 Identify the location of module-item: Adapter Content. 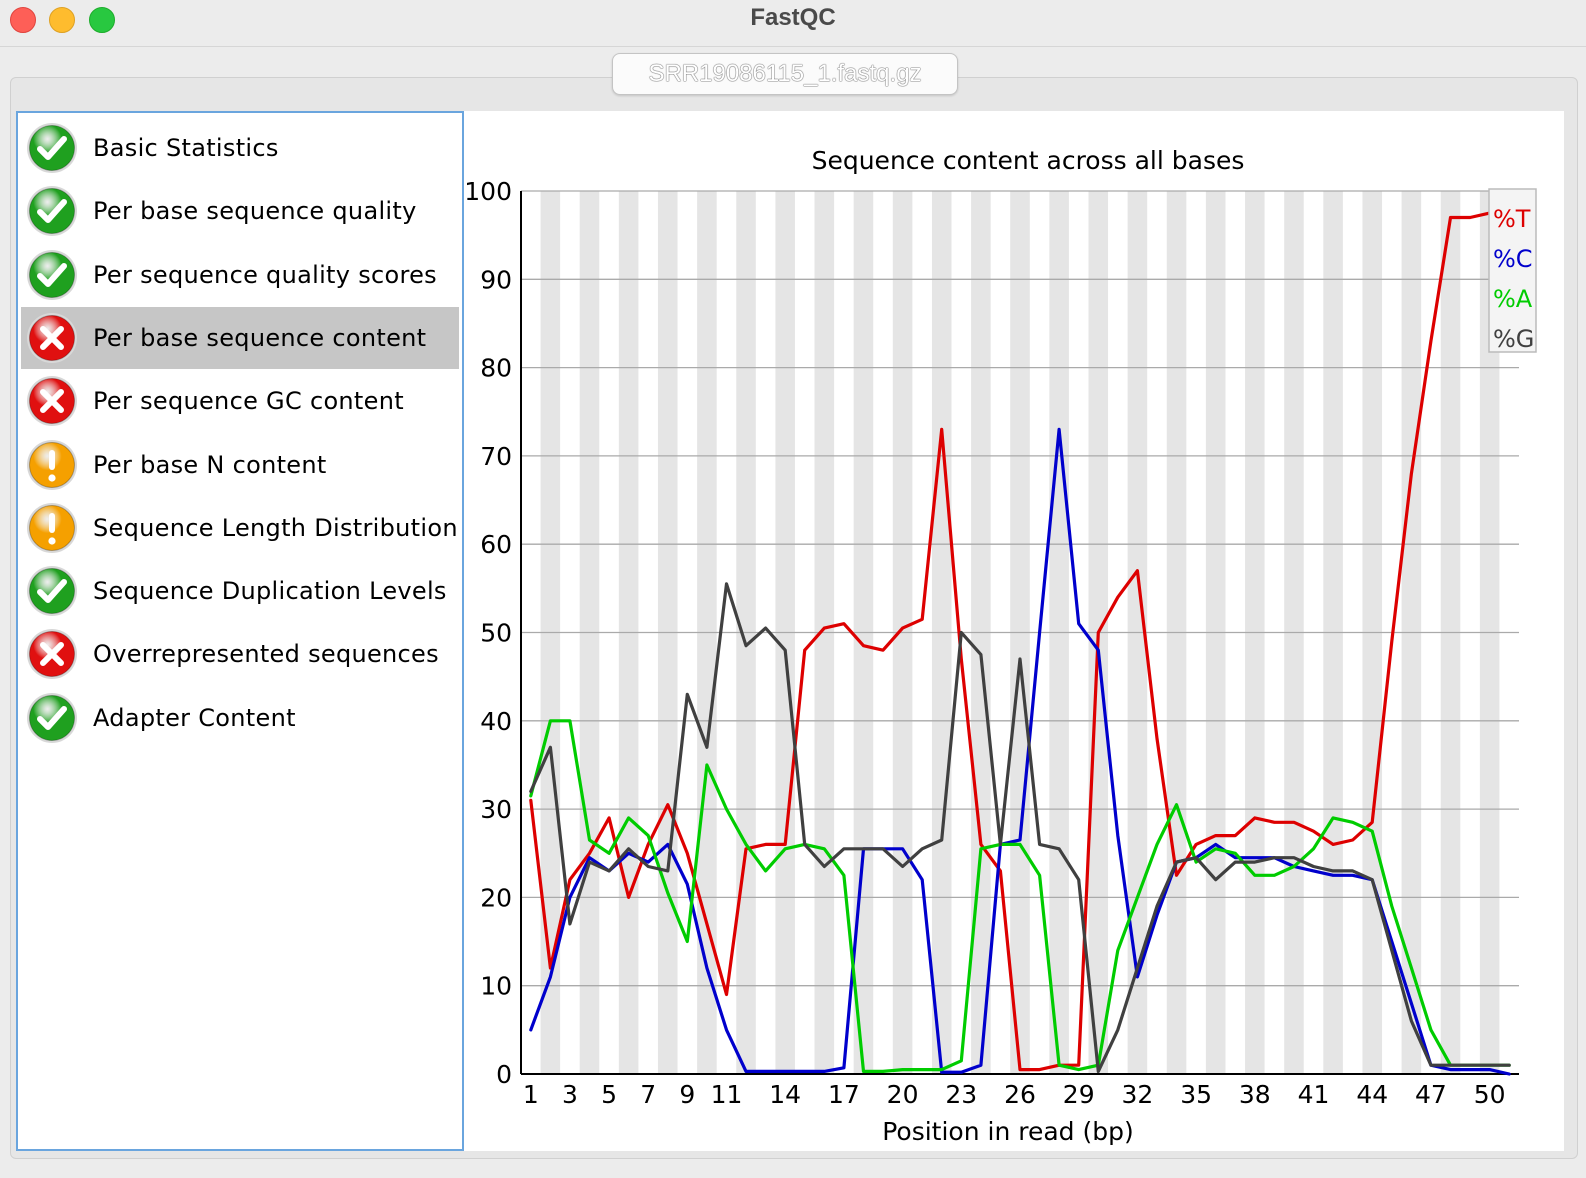
(240, 718).